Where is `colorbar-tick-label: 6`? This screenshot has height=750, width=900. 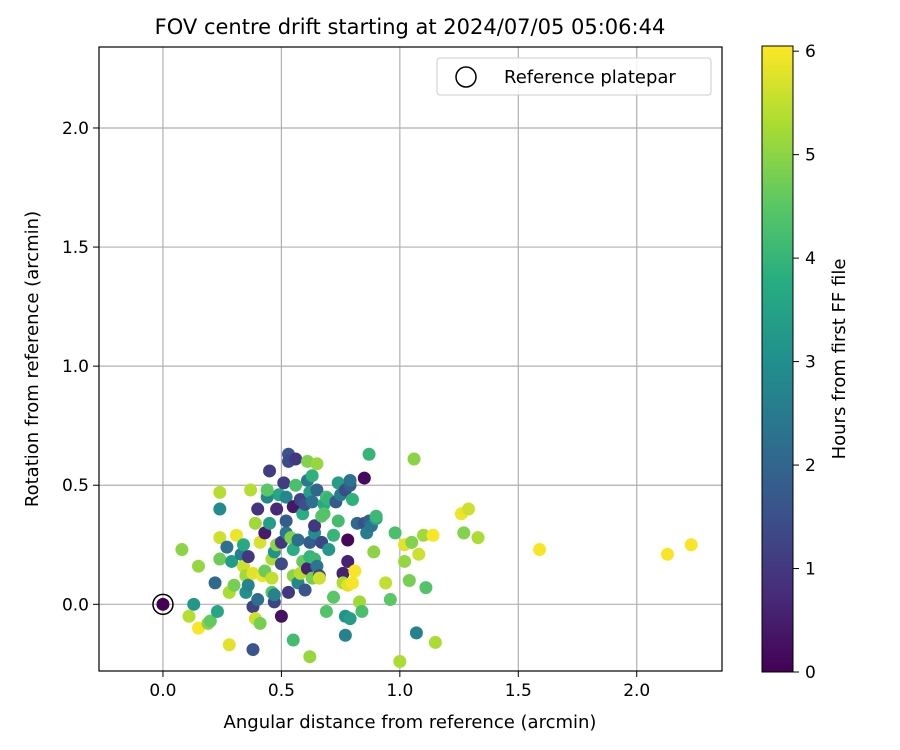
colorbar-tick-label: 6 is located at coordinates (810, 52).